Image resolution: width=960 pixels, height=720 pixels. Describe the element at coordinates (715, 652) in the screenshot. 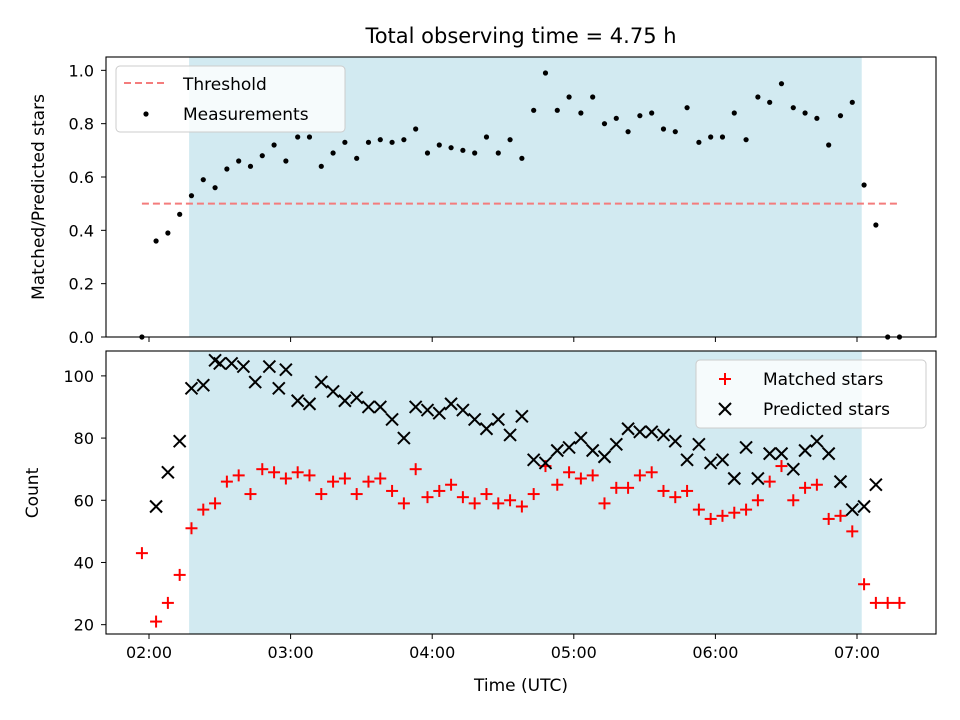

I see `x-tick-label: 06:00` at that location.